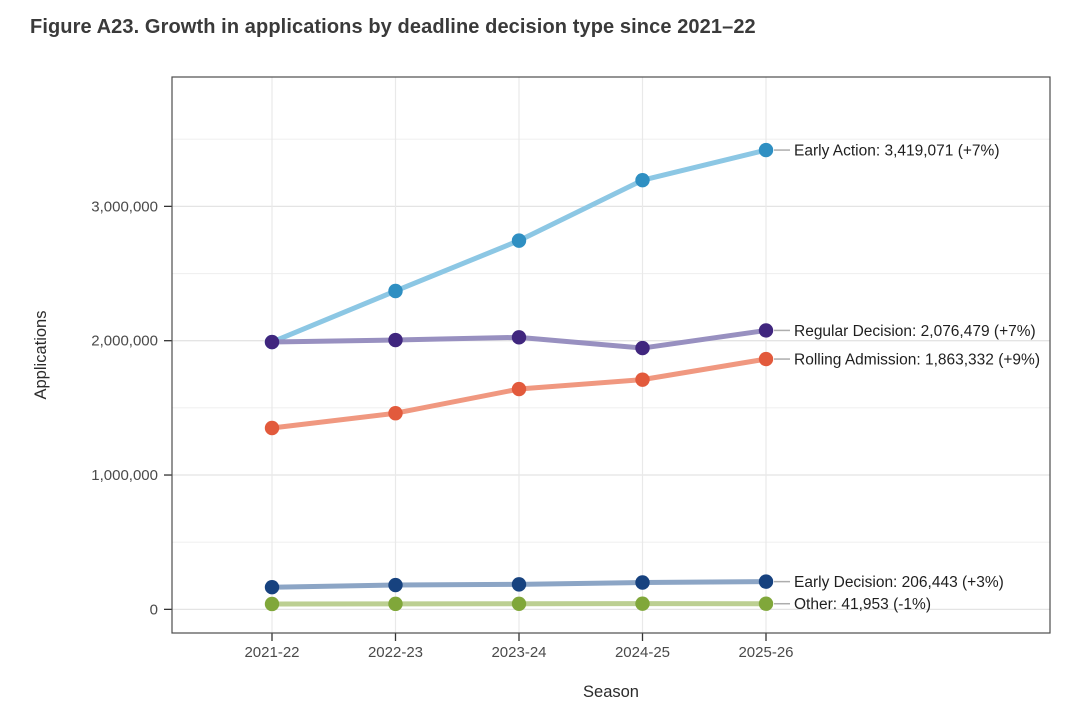 This screenshot has height=723, width=1080. I want to click on x-tick-label: 2023-24, so click(518, 652).